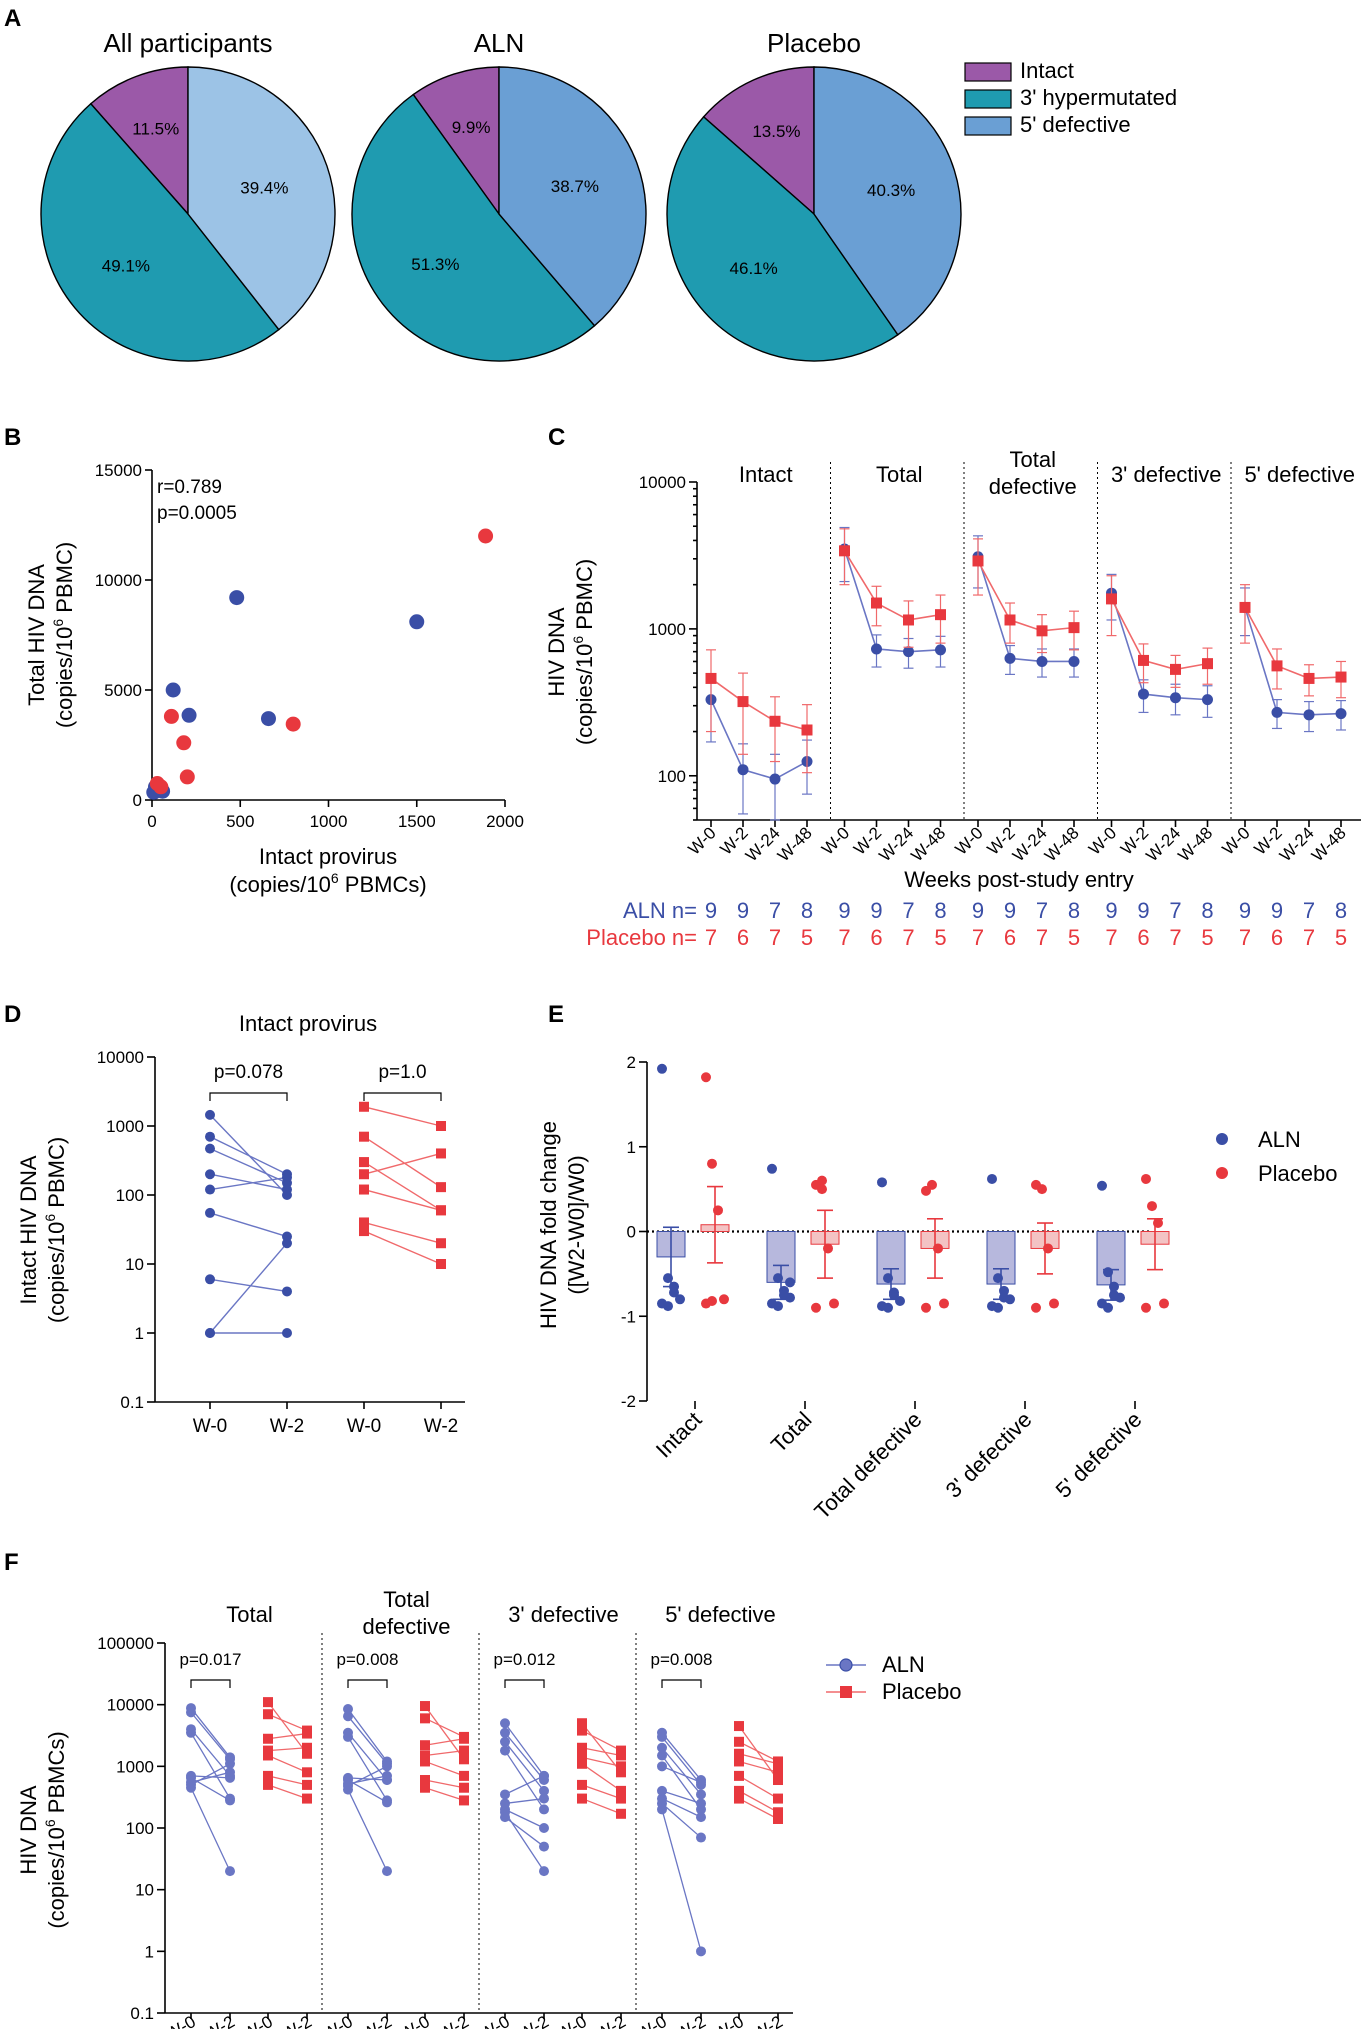  I want to click on y-axis-label-line1: Total HIV DNA, so click(36, 635).